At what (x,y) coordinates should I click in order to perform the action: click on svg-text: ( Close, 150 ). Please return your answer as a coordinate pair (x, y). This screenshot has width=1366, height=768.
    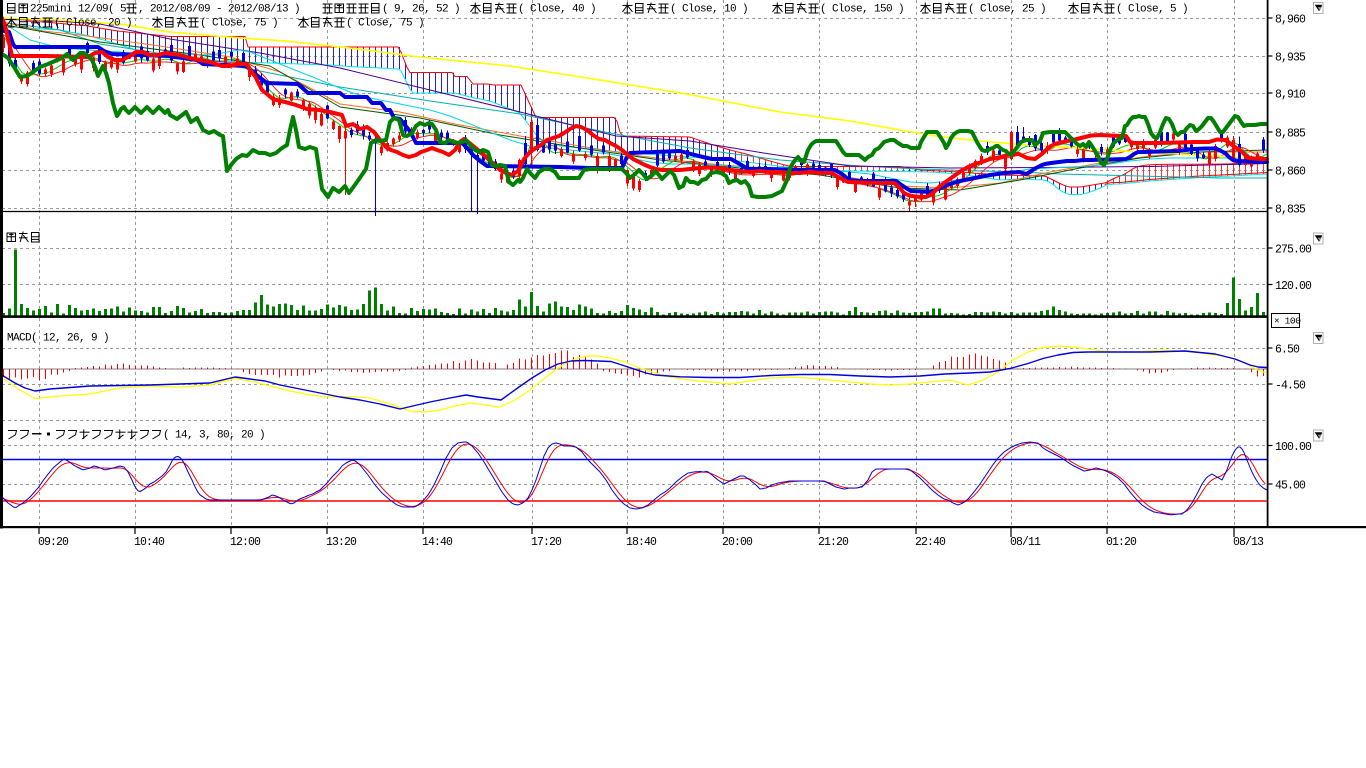
    Looking at the image, I should click on (862, 10).